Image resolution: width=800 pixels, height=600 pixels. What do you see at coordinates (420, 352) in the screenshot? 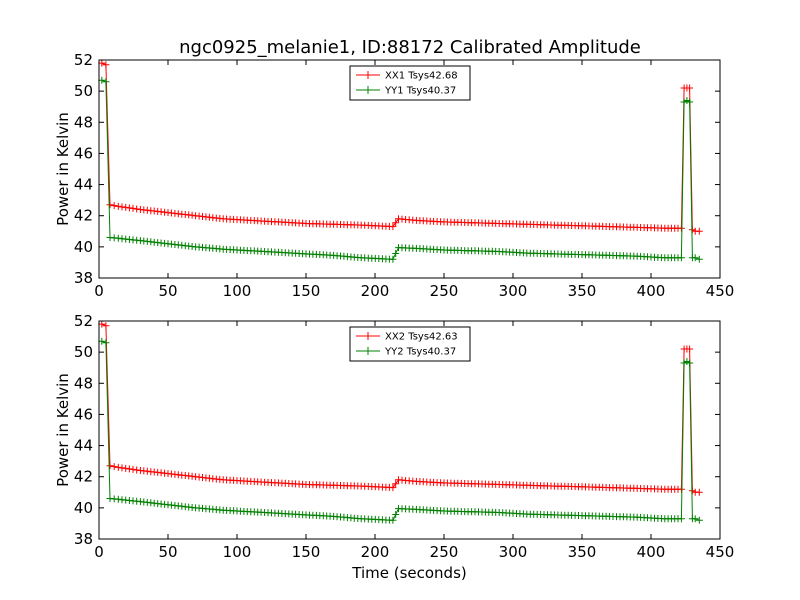
I see `legend-label: YY2 Tsys40.37` at bounding box center [420, 352].